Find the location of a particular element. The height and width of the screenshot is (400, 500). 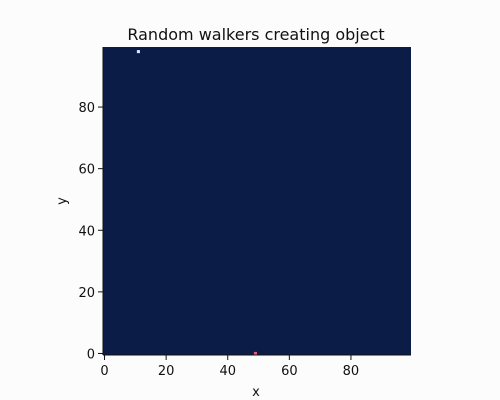

y-tick-label: 20 is located at coordinates (86, 293).